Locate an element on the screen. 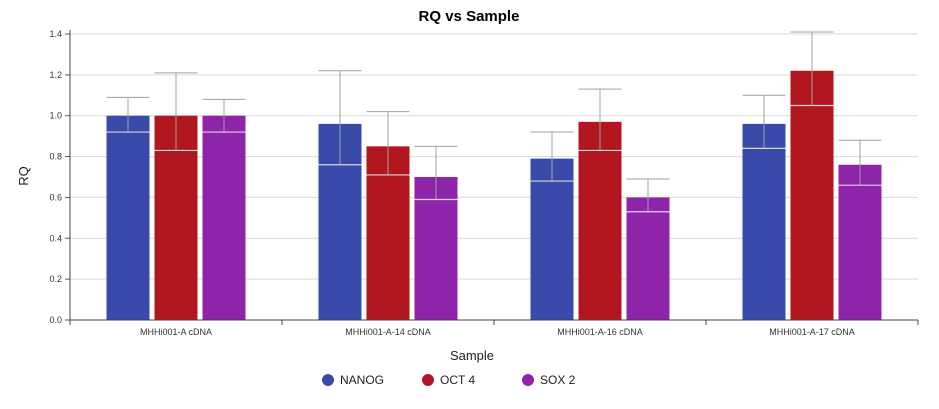  legend-label: OCT 4 is located at coordinates (457, 380).